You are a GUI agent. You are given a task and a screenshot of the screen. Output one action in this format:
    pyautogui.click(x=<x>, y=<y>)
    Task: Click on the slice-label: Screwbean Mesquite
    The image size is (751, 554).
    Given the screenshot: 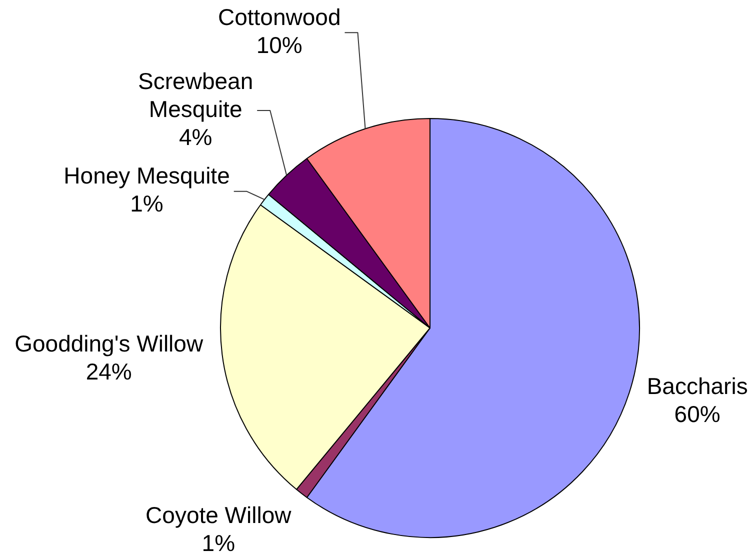 What is the action you would take?
    pyautogui.click(x=196, y=95)
    